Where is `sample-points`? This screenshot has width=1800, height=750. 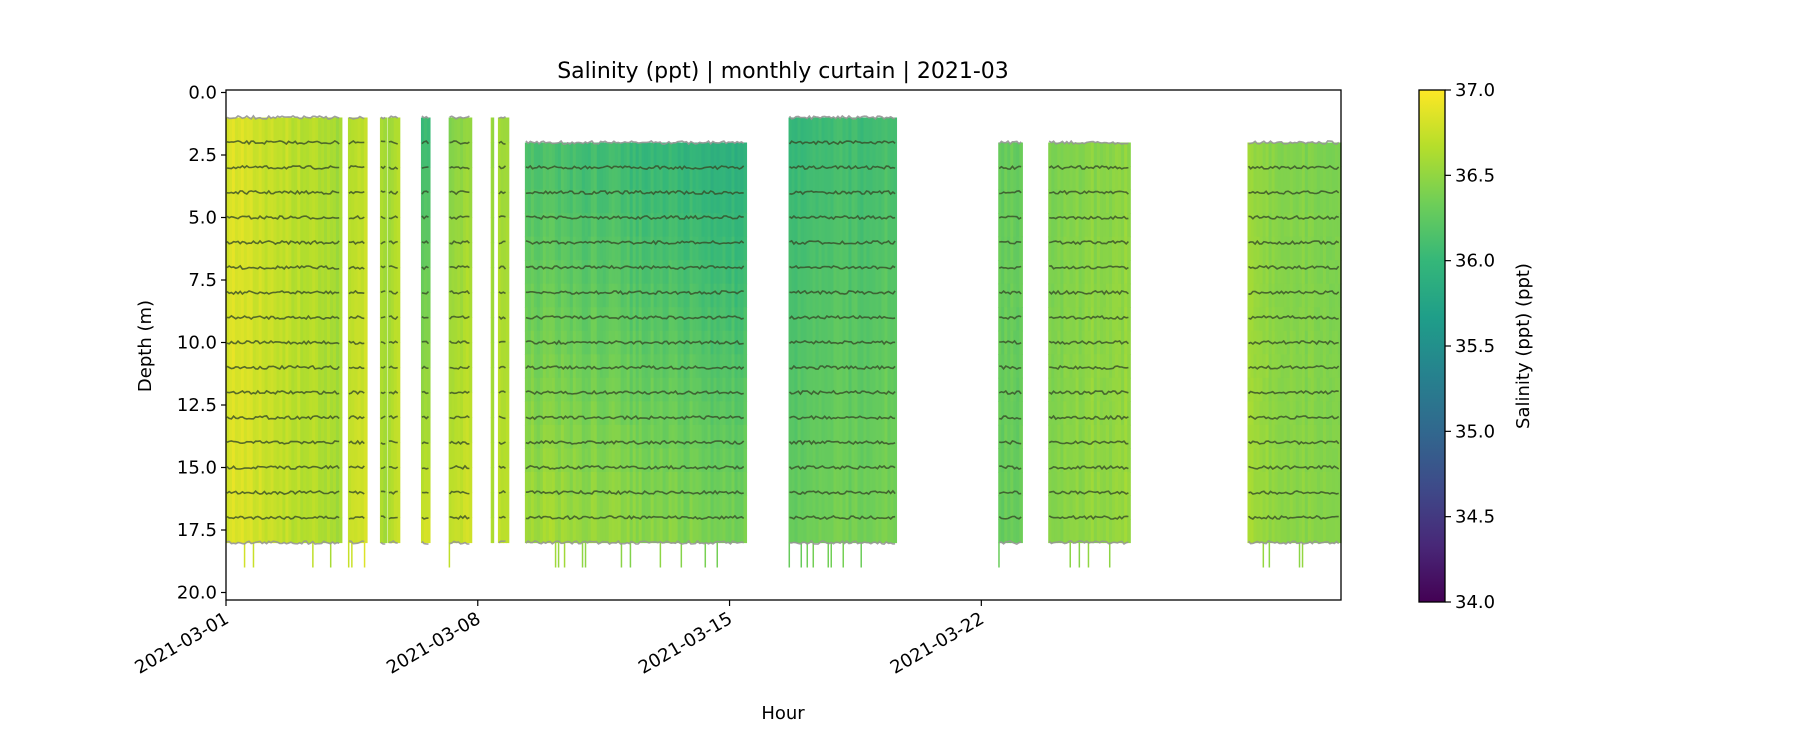
sample-points is located at coordinates (1088, 342).